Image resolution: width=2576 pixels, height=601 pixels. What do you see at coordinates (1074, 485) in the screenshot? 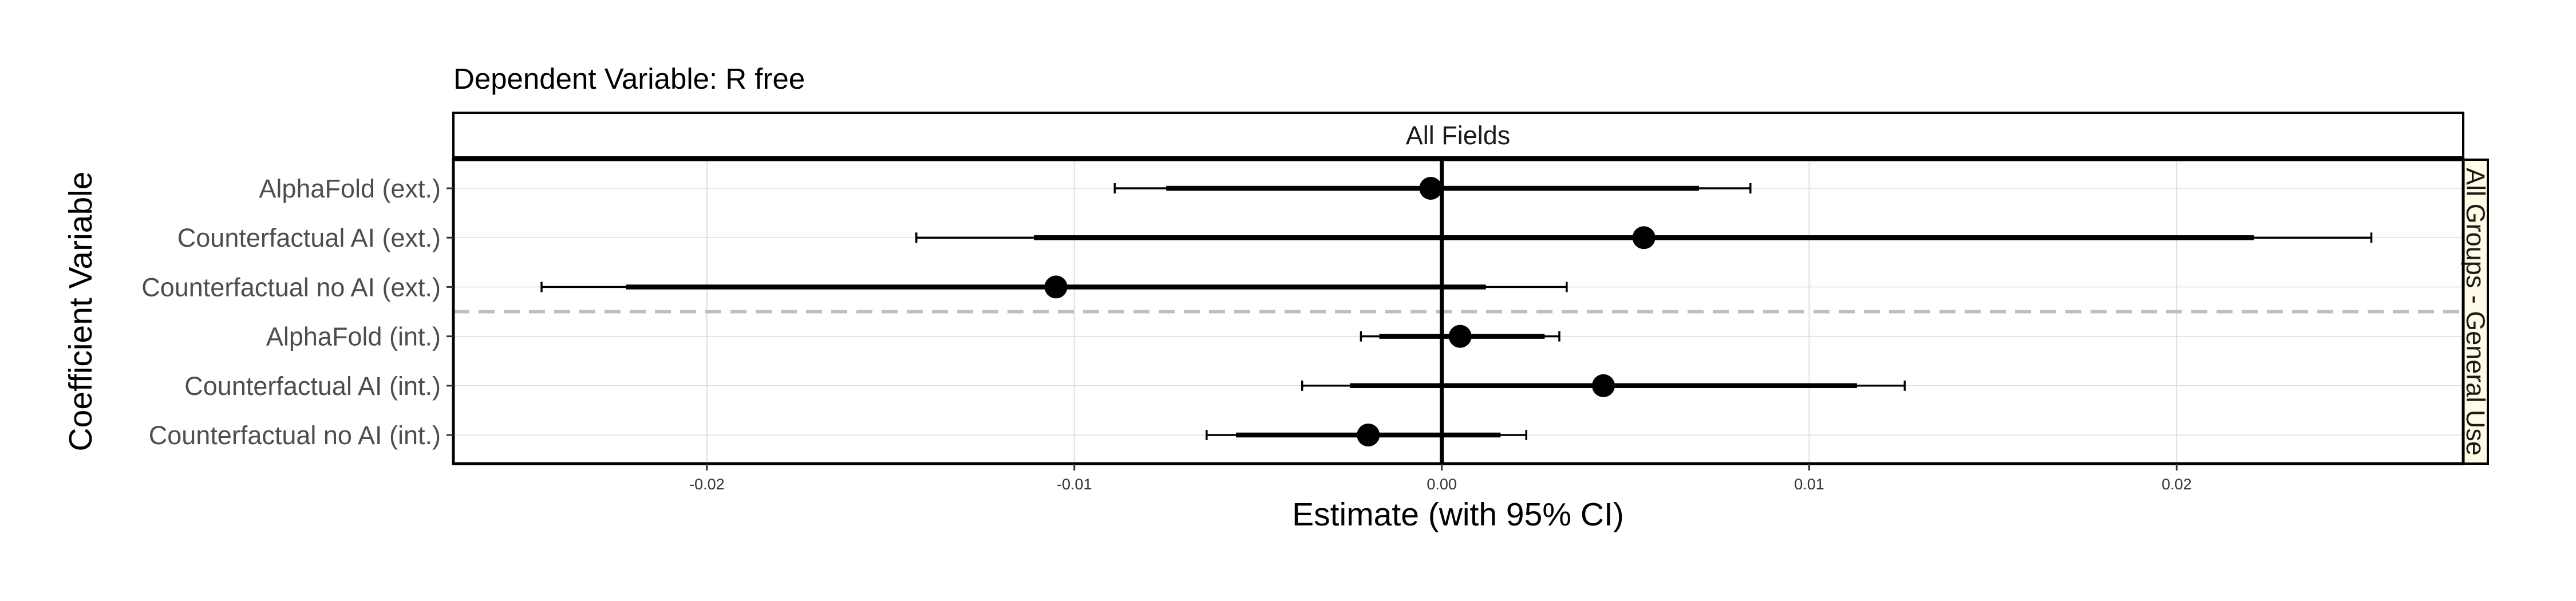
I see `x-tick-label: -0.01` at bounding box center [1074, 485].